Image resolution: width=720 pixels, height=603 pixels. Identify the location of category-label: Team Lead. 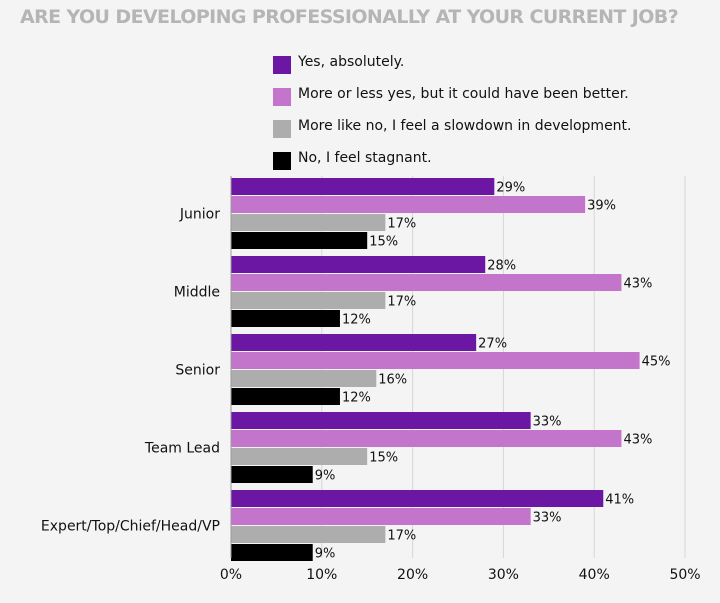
(182, 449).